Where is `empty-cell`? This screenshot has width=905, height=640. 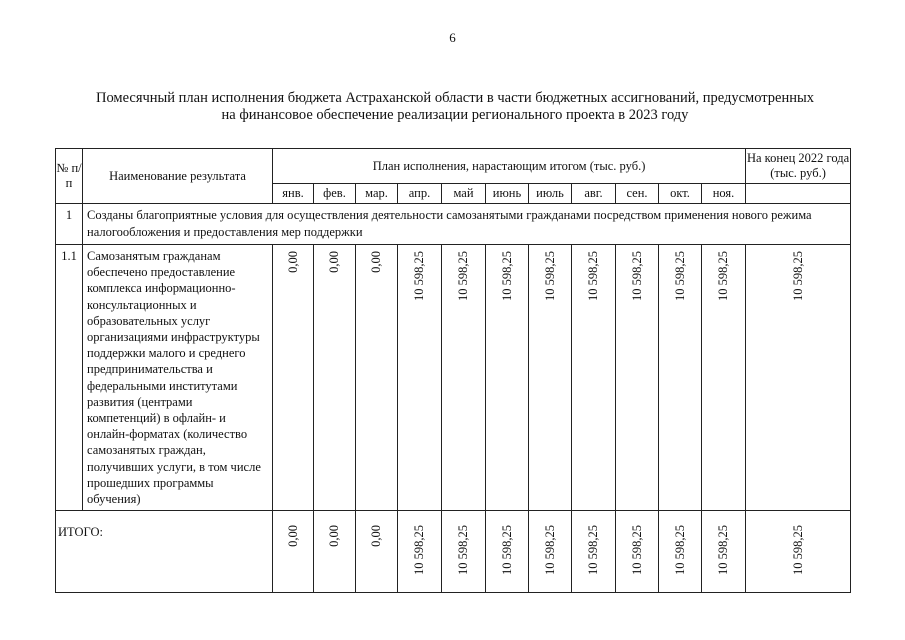
empty-cell is located at coordinates (798, 193).